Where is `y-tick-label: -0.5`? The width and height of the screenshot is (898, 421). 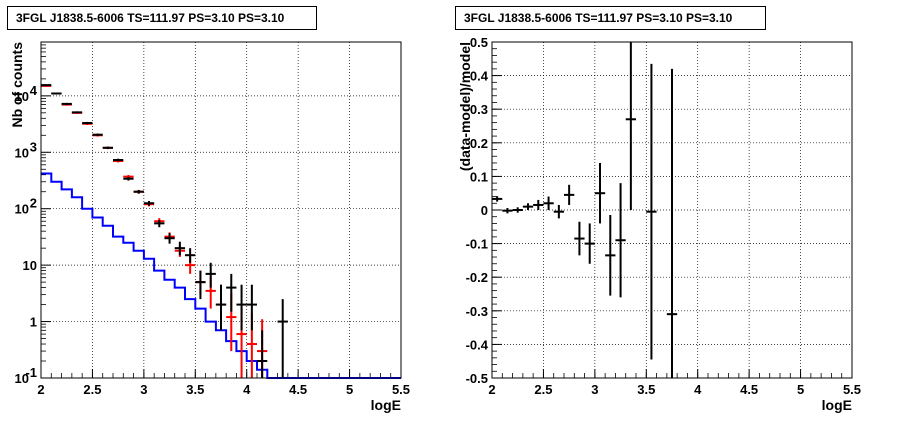 y-tick-label: -0.5 is located at coordinates (477, 378).